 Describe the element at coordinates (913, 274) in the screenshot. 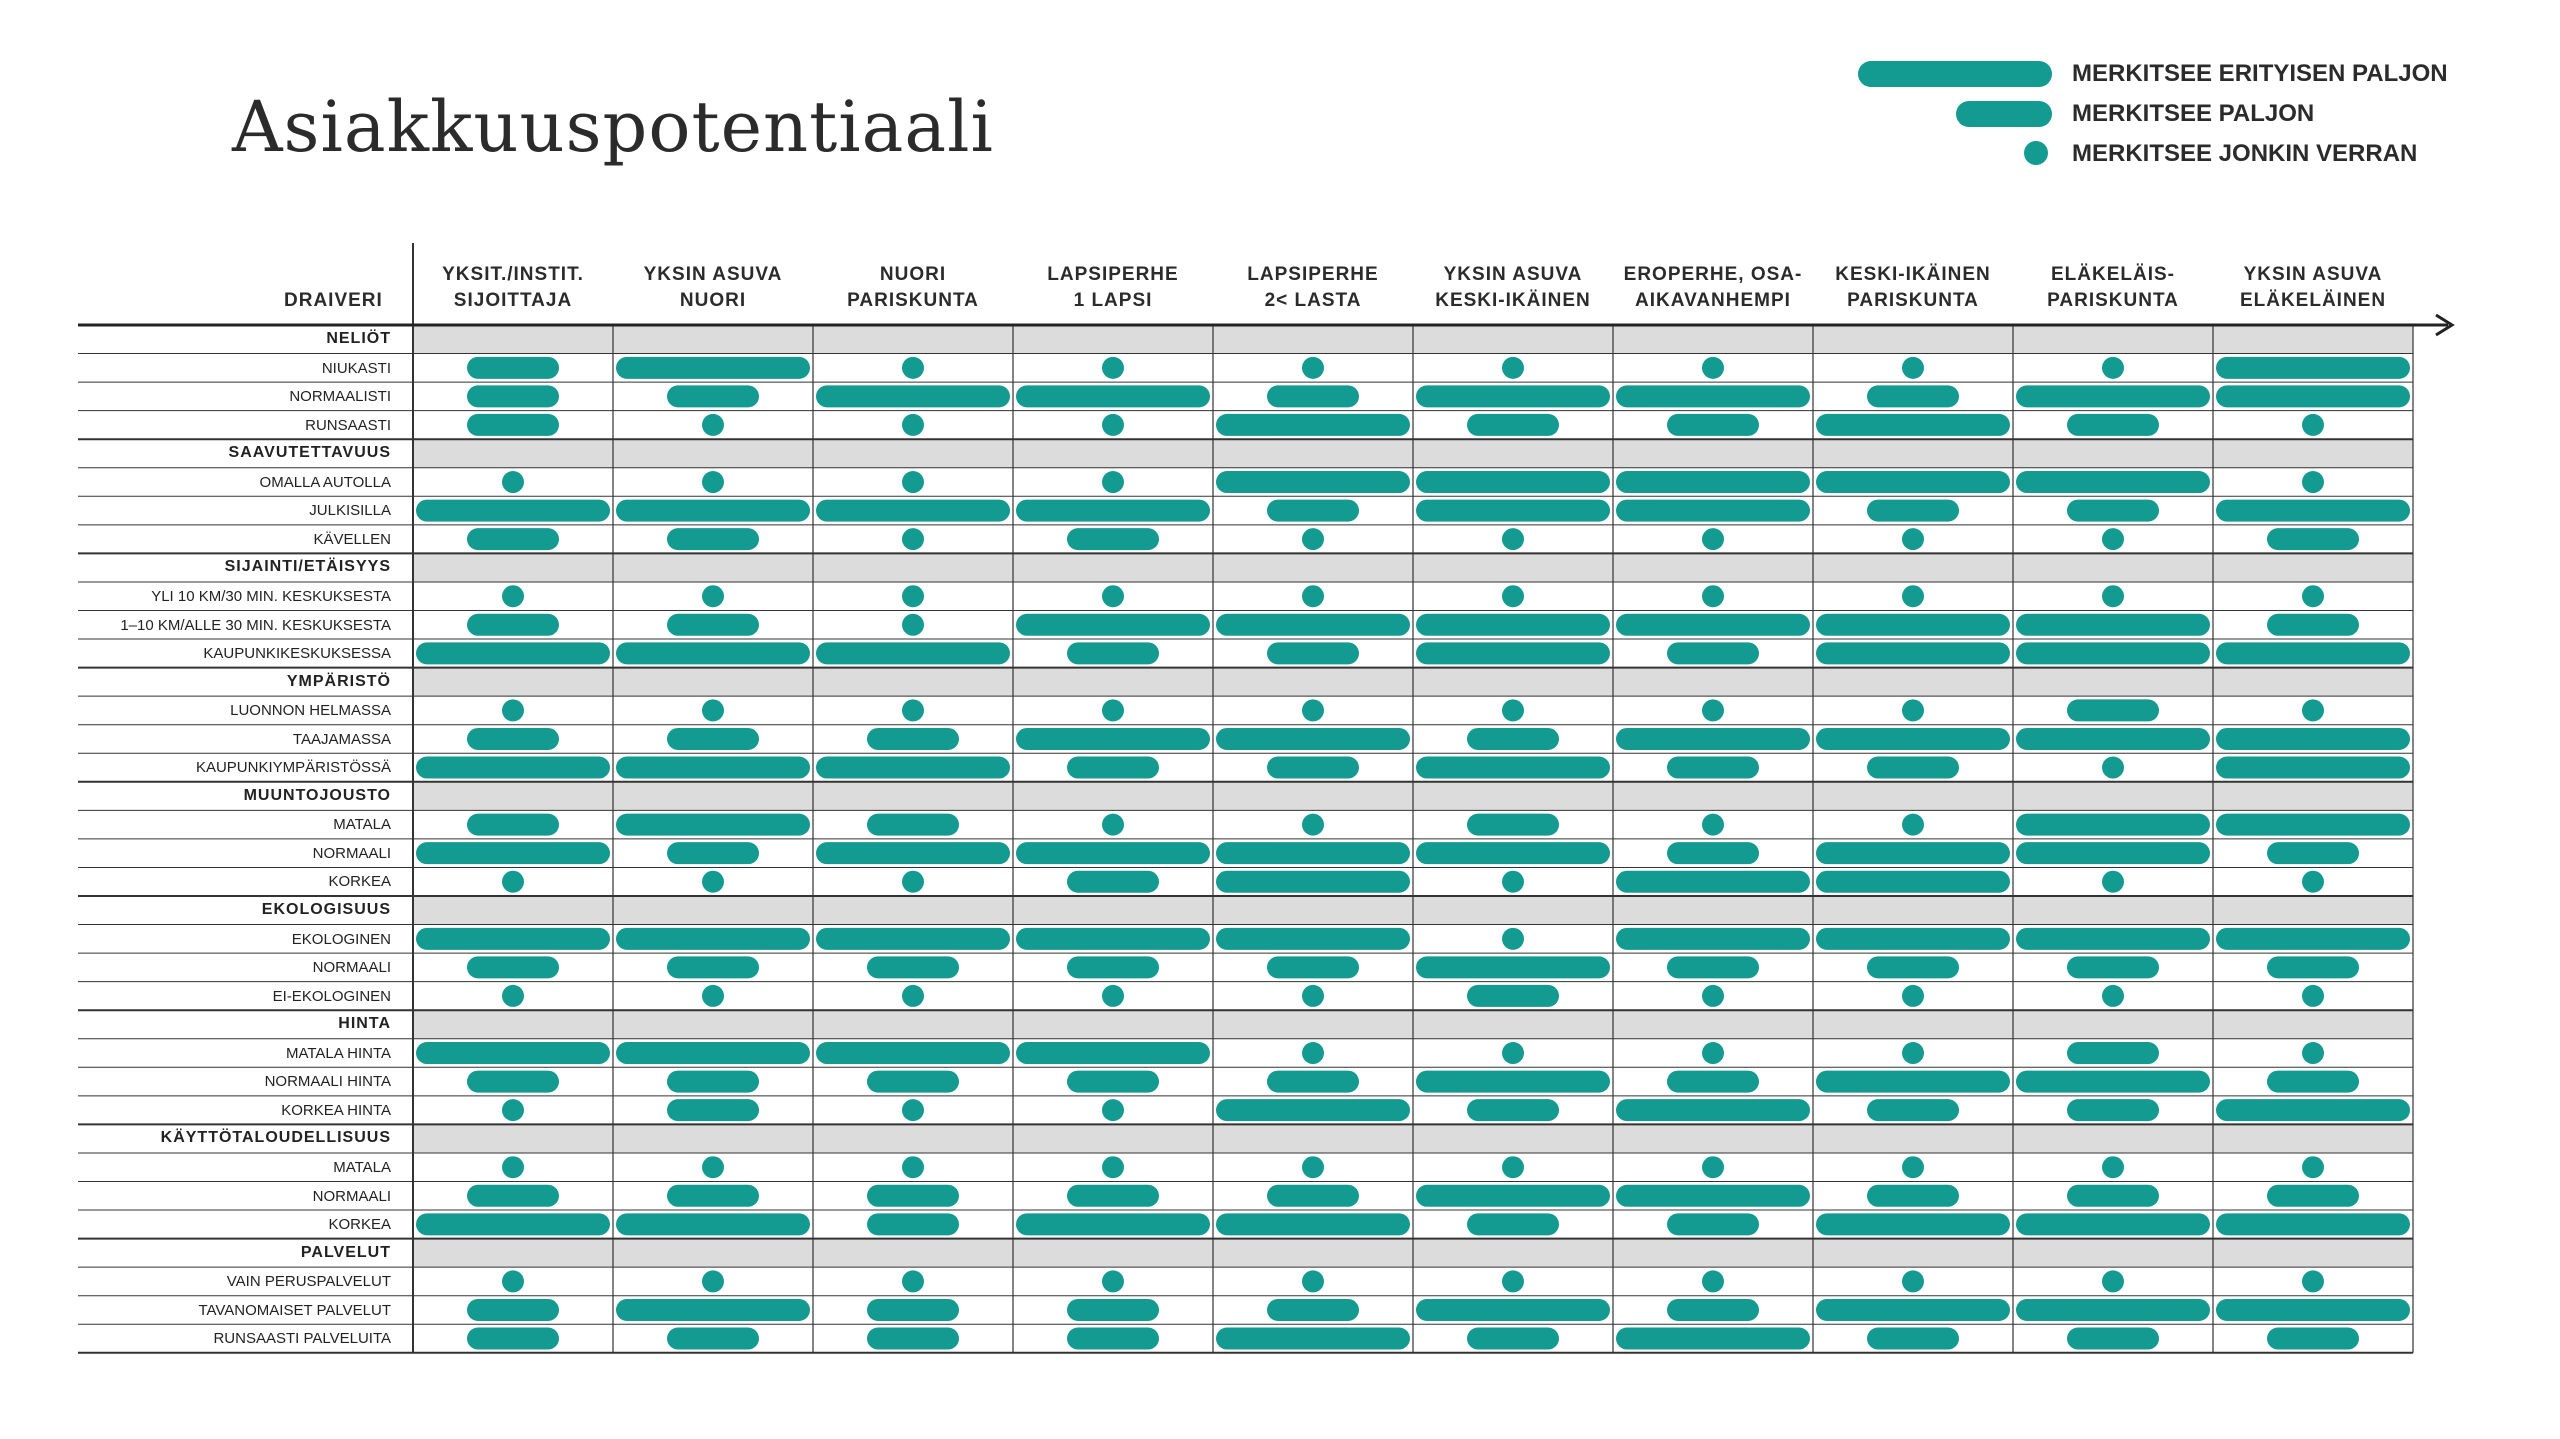

I see `column-header-line: NUORI` at that location.